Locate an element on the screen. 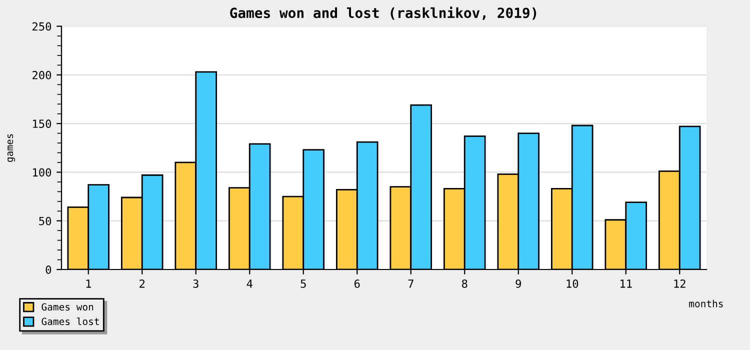  x-tick-label: 7 is located at coordinates (411, 284).